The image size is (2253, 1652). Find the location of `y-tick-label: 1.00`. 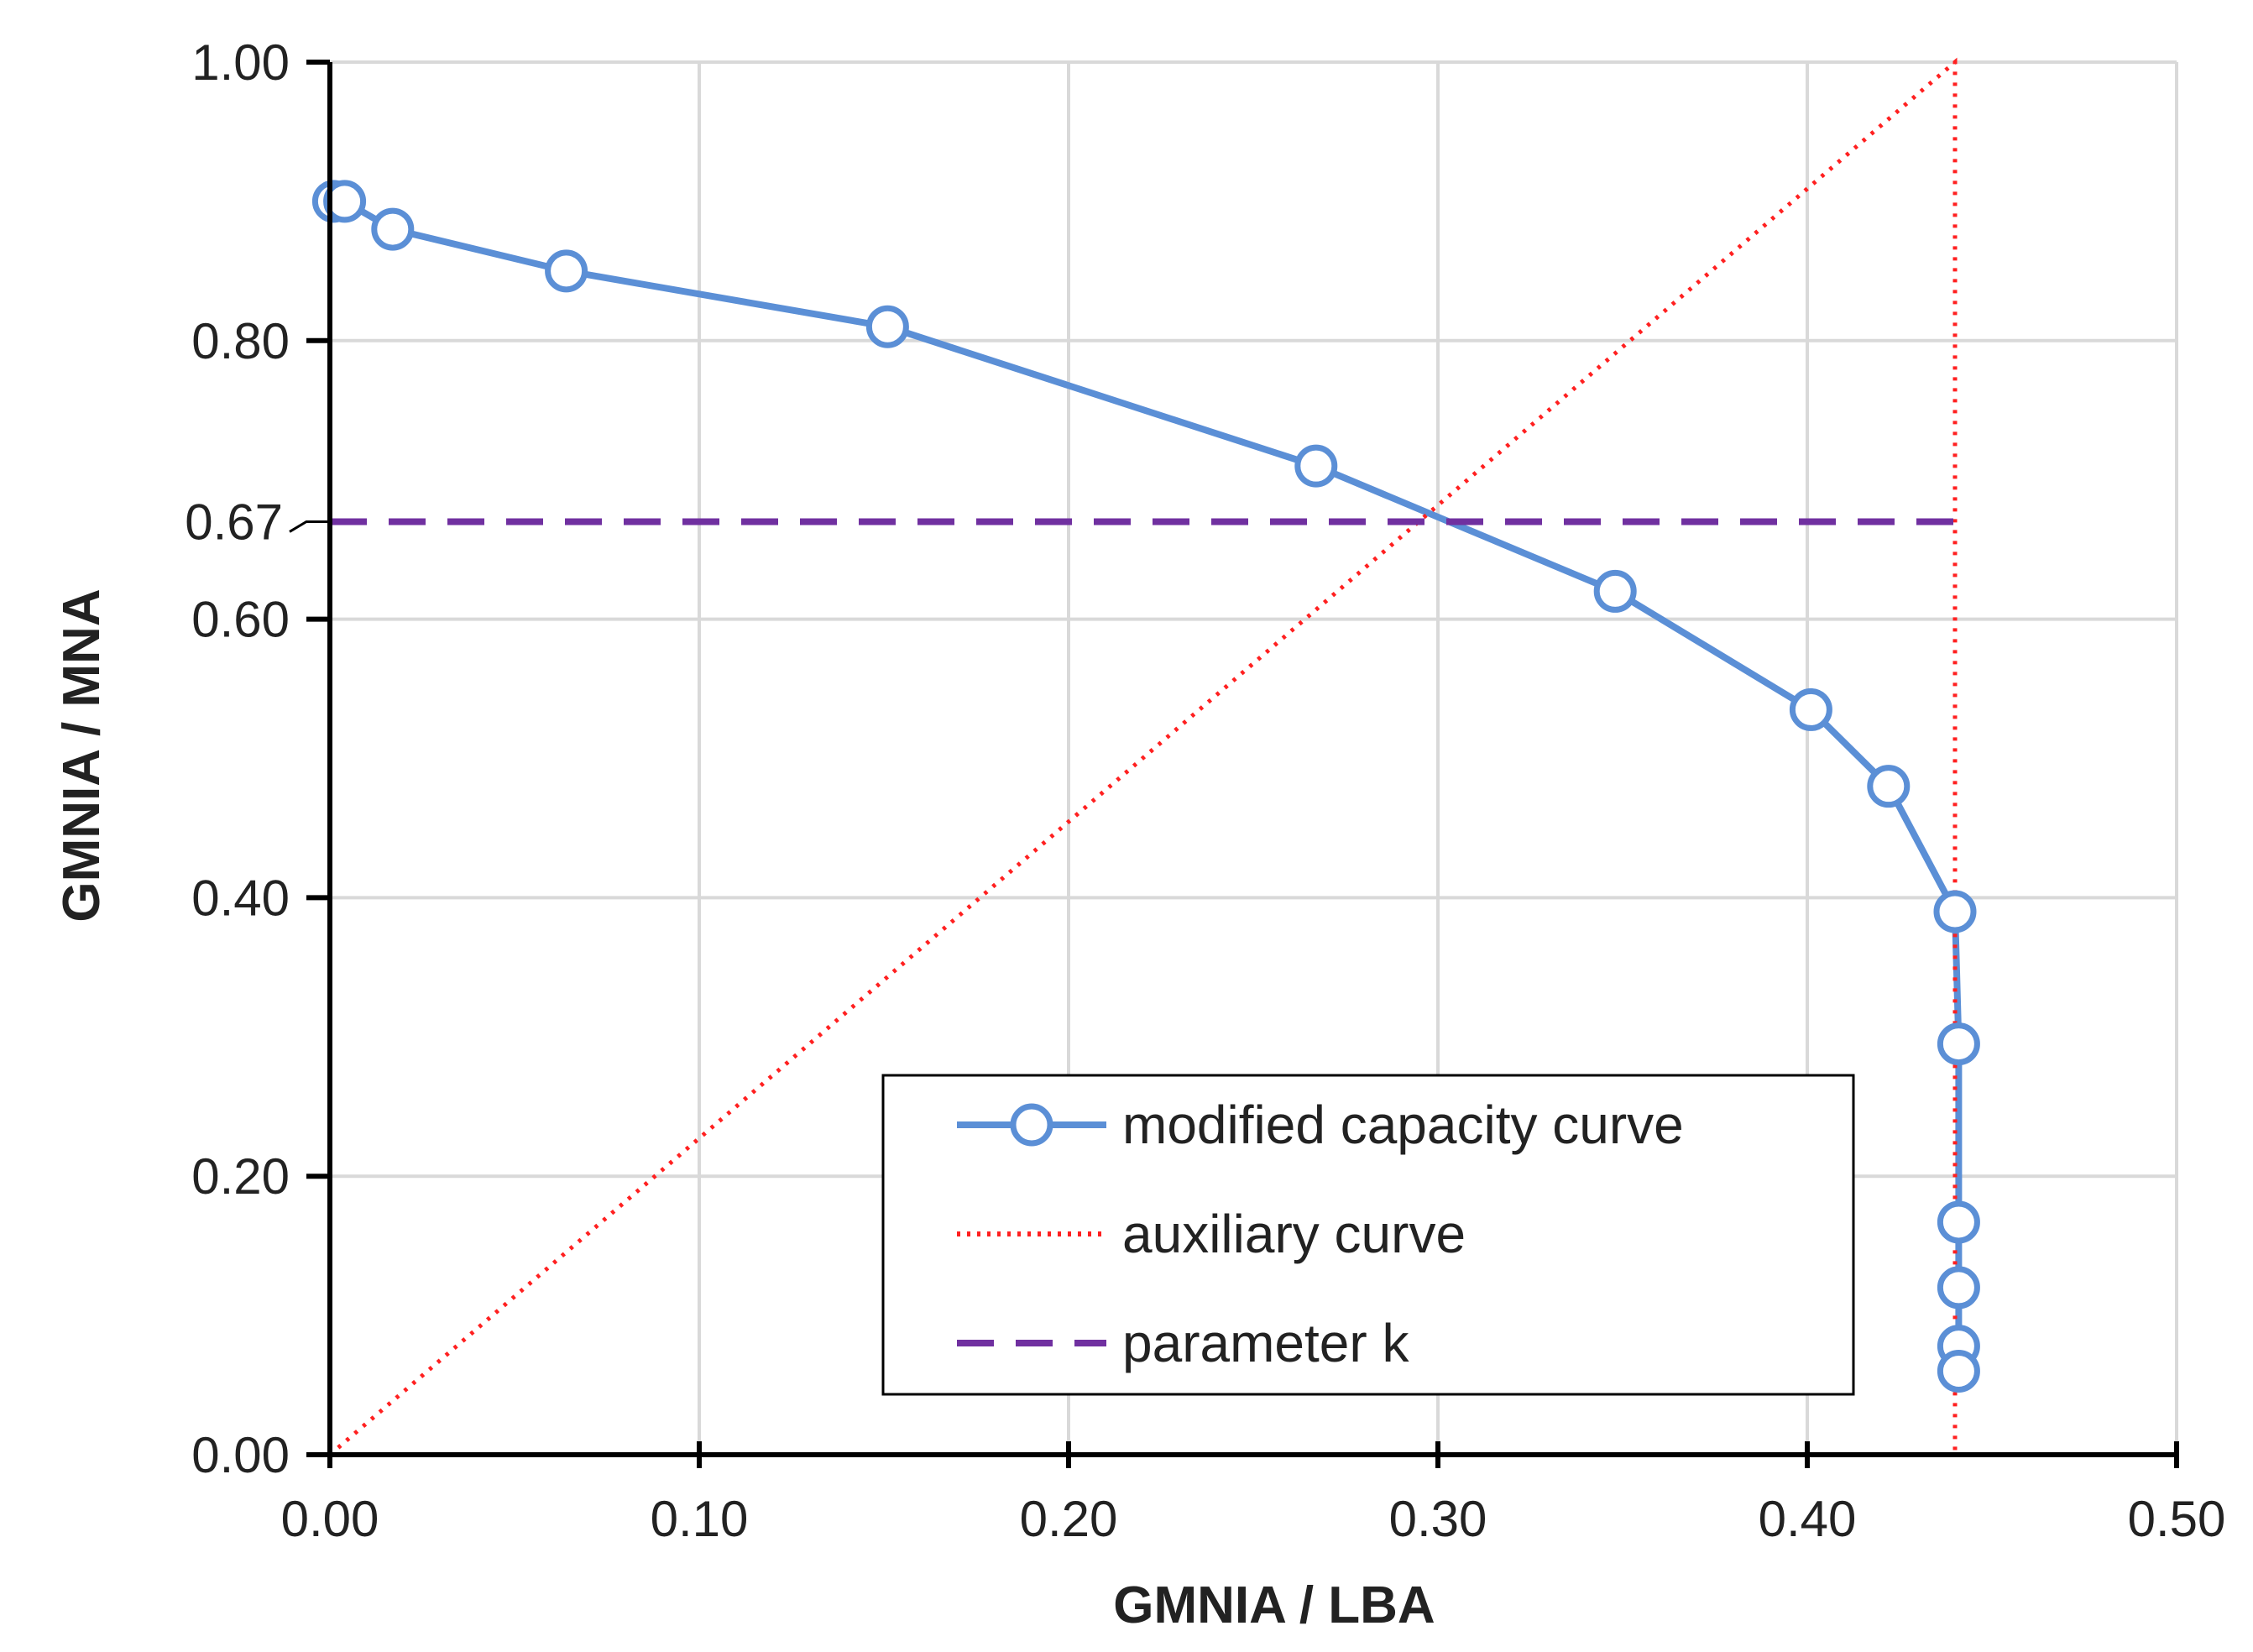

y-tick-label: 1.00 is located at coordinates (240, 62).